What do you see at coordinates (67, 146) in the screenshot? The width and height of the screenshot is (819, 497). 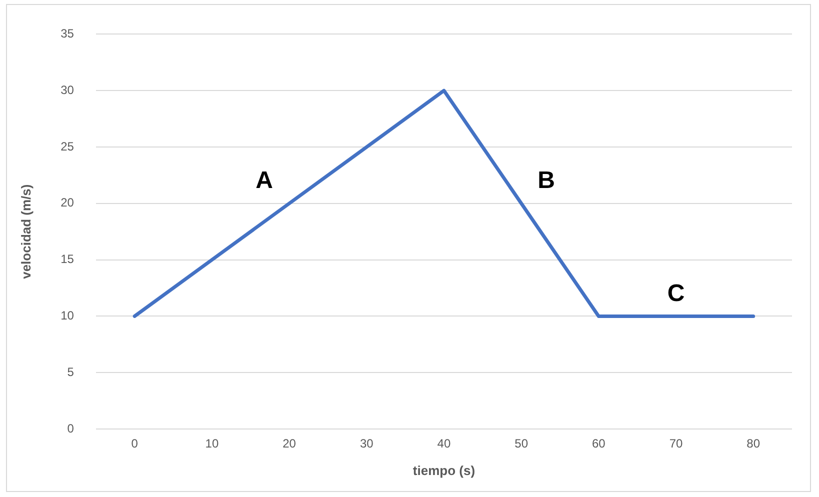 I see `y-tick-label: 25` at bounding box center [67, 146].